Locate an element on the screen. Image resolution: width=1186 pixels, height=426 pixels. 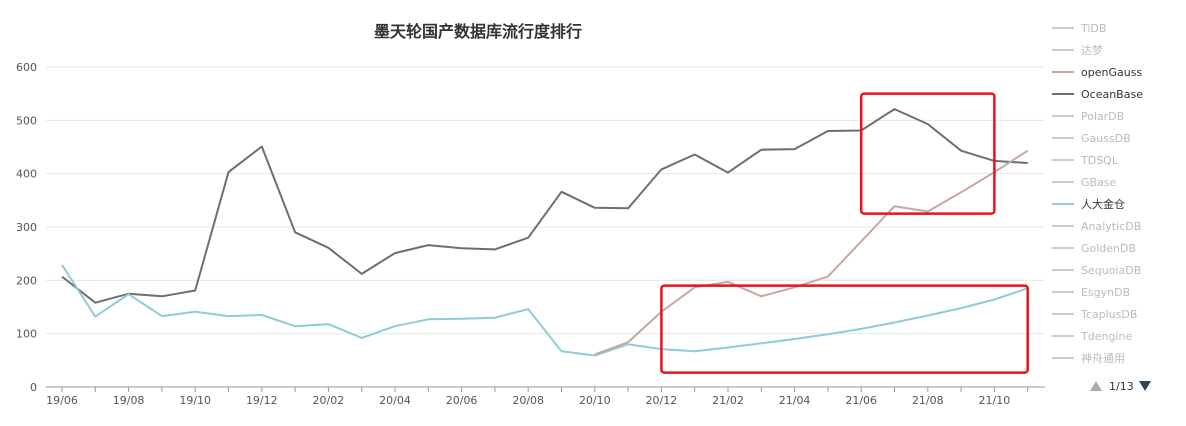
x-tick-label: 20/10 is located at coordinates (595, 400).